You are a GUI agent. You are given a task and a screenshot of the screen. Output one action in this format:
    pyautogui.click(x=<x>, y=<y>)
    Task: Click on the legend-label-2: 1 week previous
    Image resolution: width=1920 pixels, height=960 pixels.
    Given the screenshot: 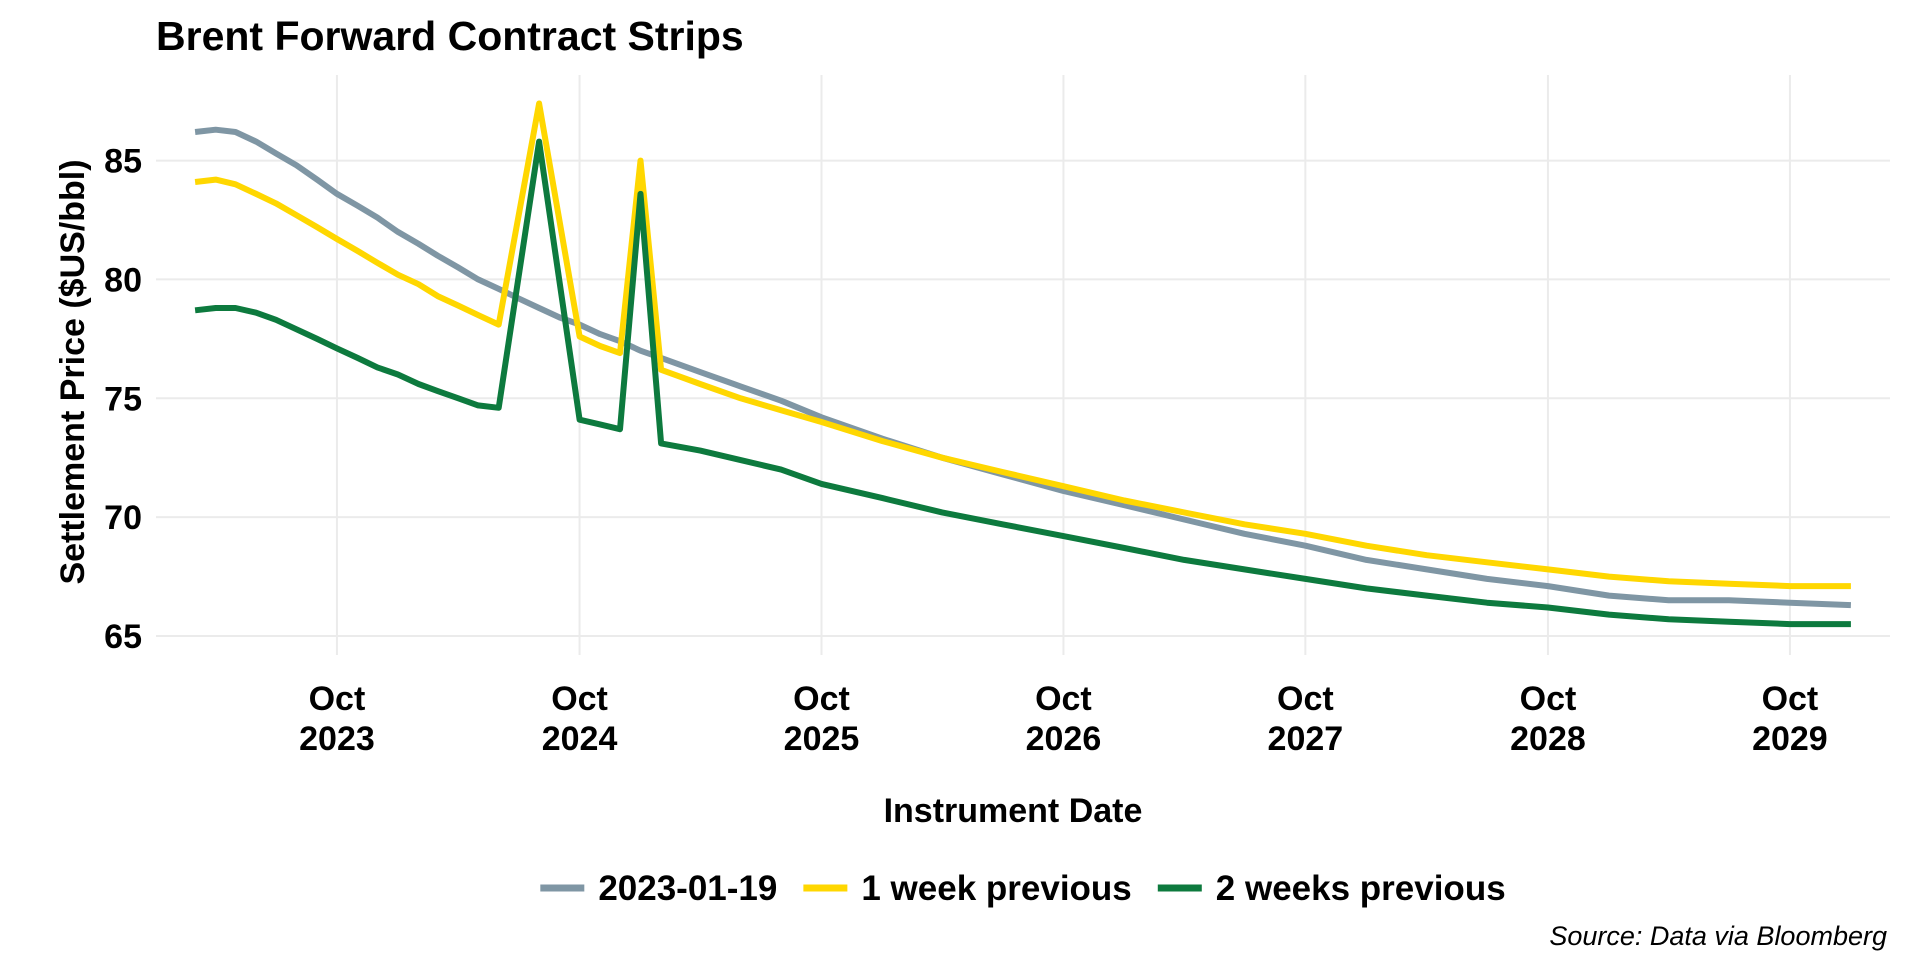 What is the action you would take?
    pyautogui.click(x=996, y=888)
    